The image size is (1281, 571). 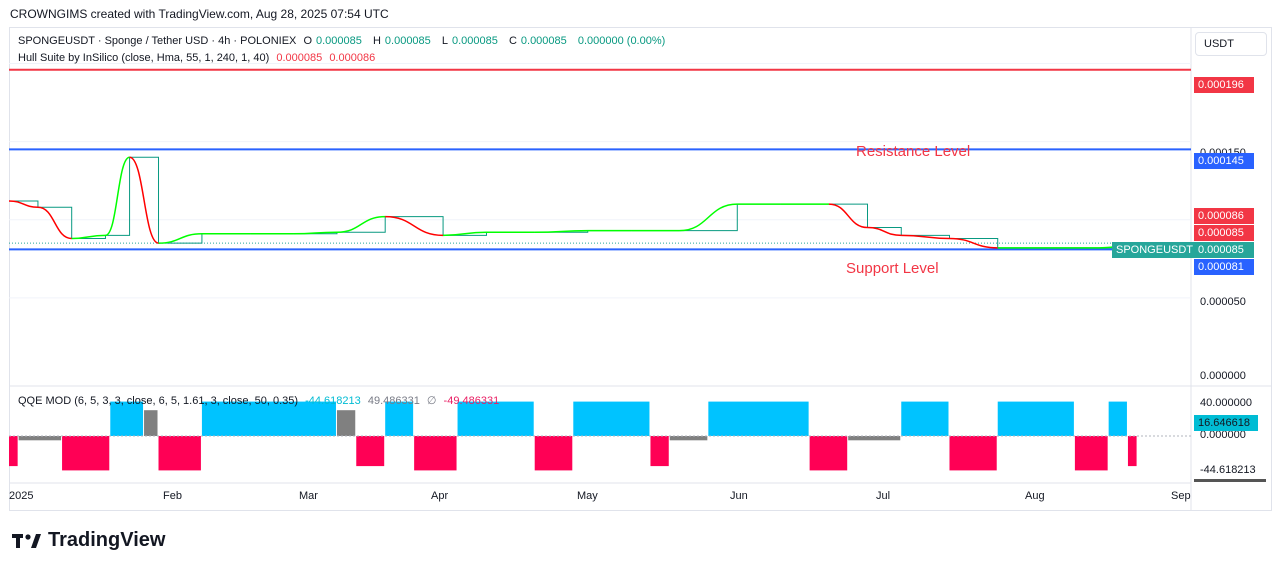 I want to click on price-tag-hull-2: 0.000085, so click(x=1224, y=233).